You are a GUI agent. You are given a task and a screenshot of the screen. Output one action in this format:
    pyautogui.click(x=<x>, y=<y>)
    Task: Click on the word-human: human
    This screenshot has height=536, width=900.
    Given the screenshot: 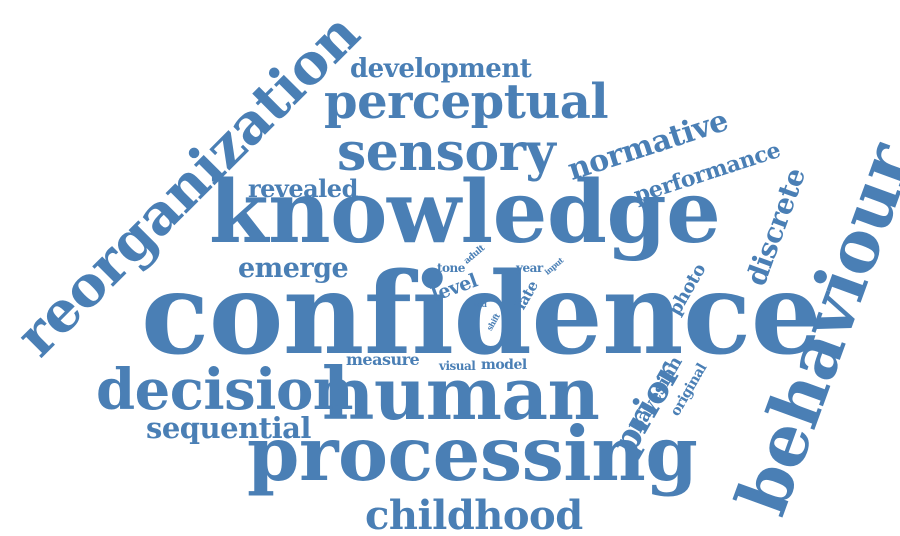 What is the action you would take?
    pyautogui.click(x=461, y=393)
    